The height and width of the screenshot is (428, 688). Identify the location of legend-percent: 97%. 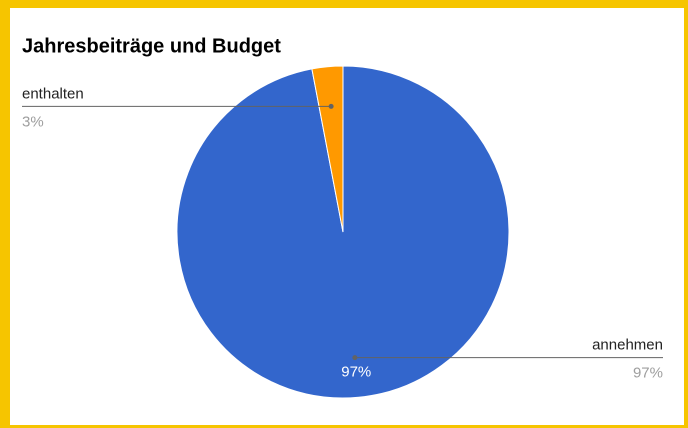
(648, 373).